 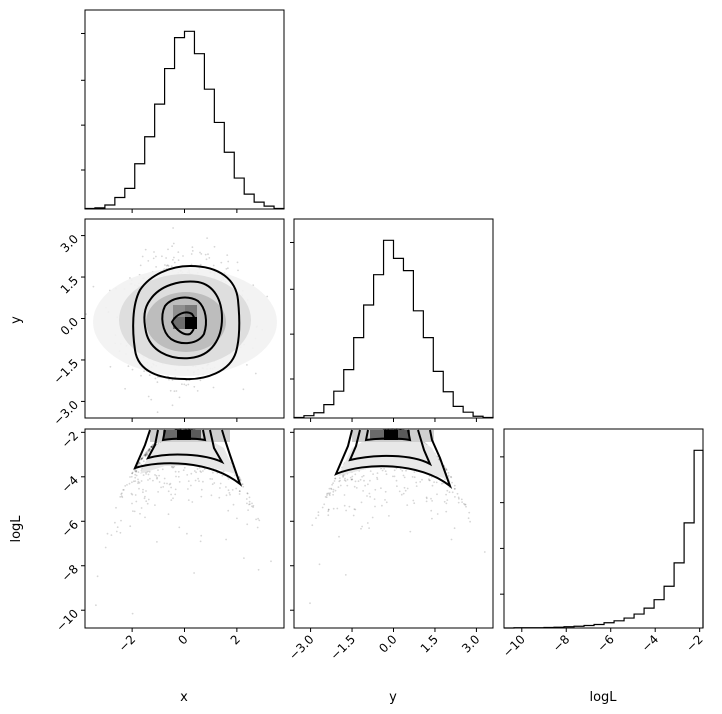 I want to click on panel-hist-x, so click(x=183, y=111).